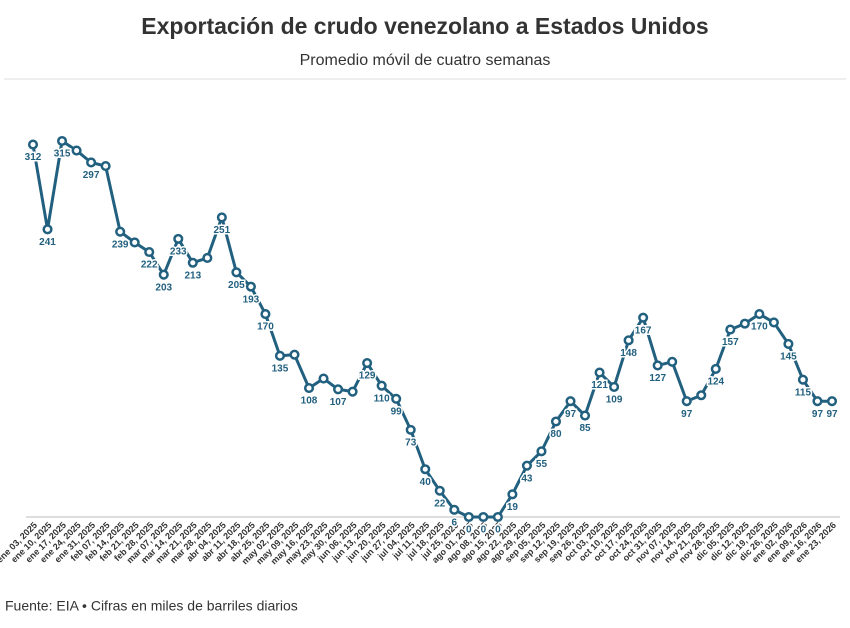 This screenshot has height=628, width=850. Describe the element at coordinates (628, 353) in the screenshot. I see `data-label: 148` at that location.